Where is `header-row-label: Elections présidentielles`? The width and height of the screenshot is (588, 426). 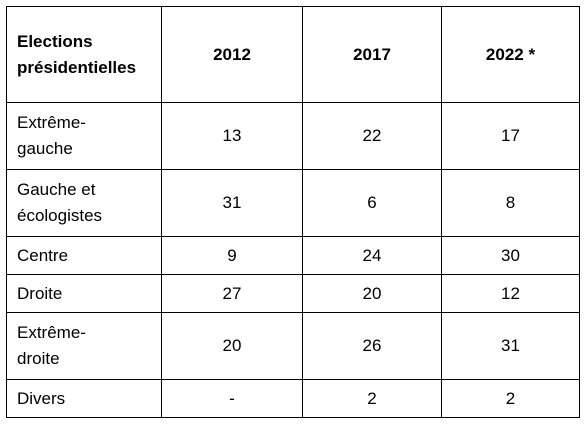
header-row-label: Elections présidentielles is located at coordinates (84, 54).